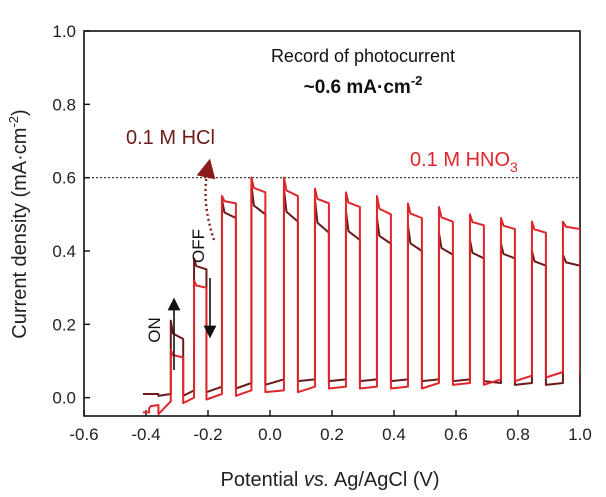 This screenshot has height=497, width=606. Describe the element at coordinates (20, 112) in the screenshot. I see `y-axis-label-end: )` at that location.